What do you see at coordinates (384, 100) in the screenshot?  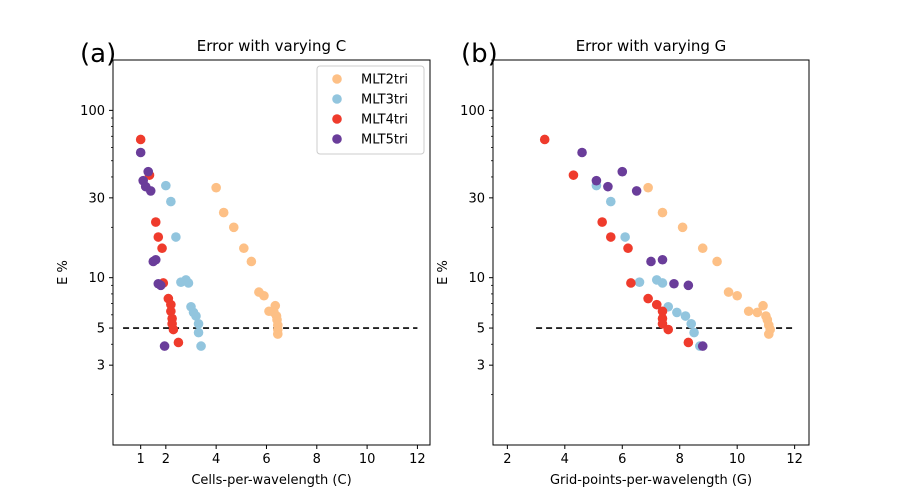 I see `legend-label: MLT3tri` at bounding box center [384, 100].